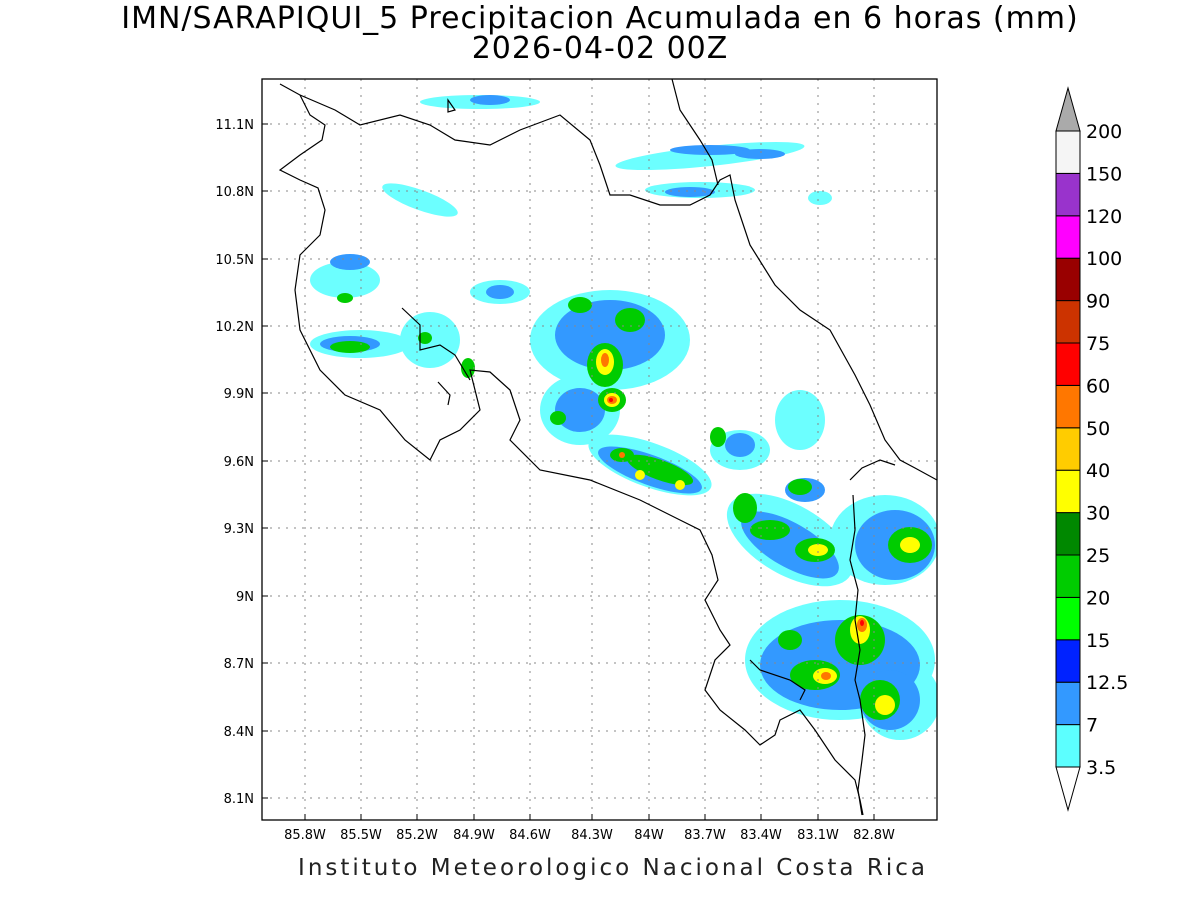 This screenshot has height=900, width=1200. I want to click on lat-label: 9.6N, so click(239, 462).